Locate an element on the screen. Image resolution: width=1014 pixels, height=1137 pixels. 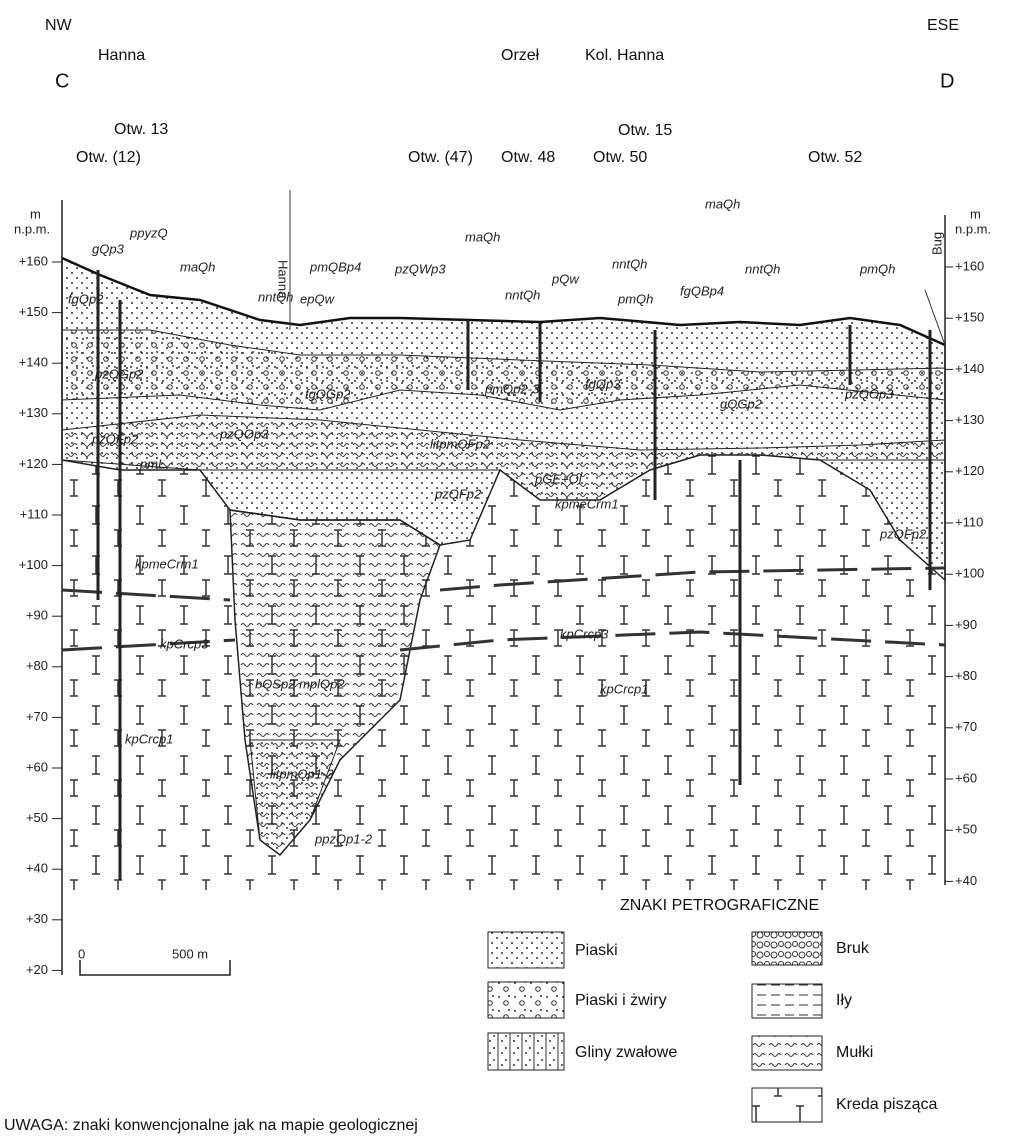
boundary is located at coordinates (503, 609).